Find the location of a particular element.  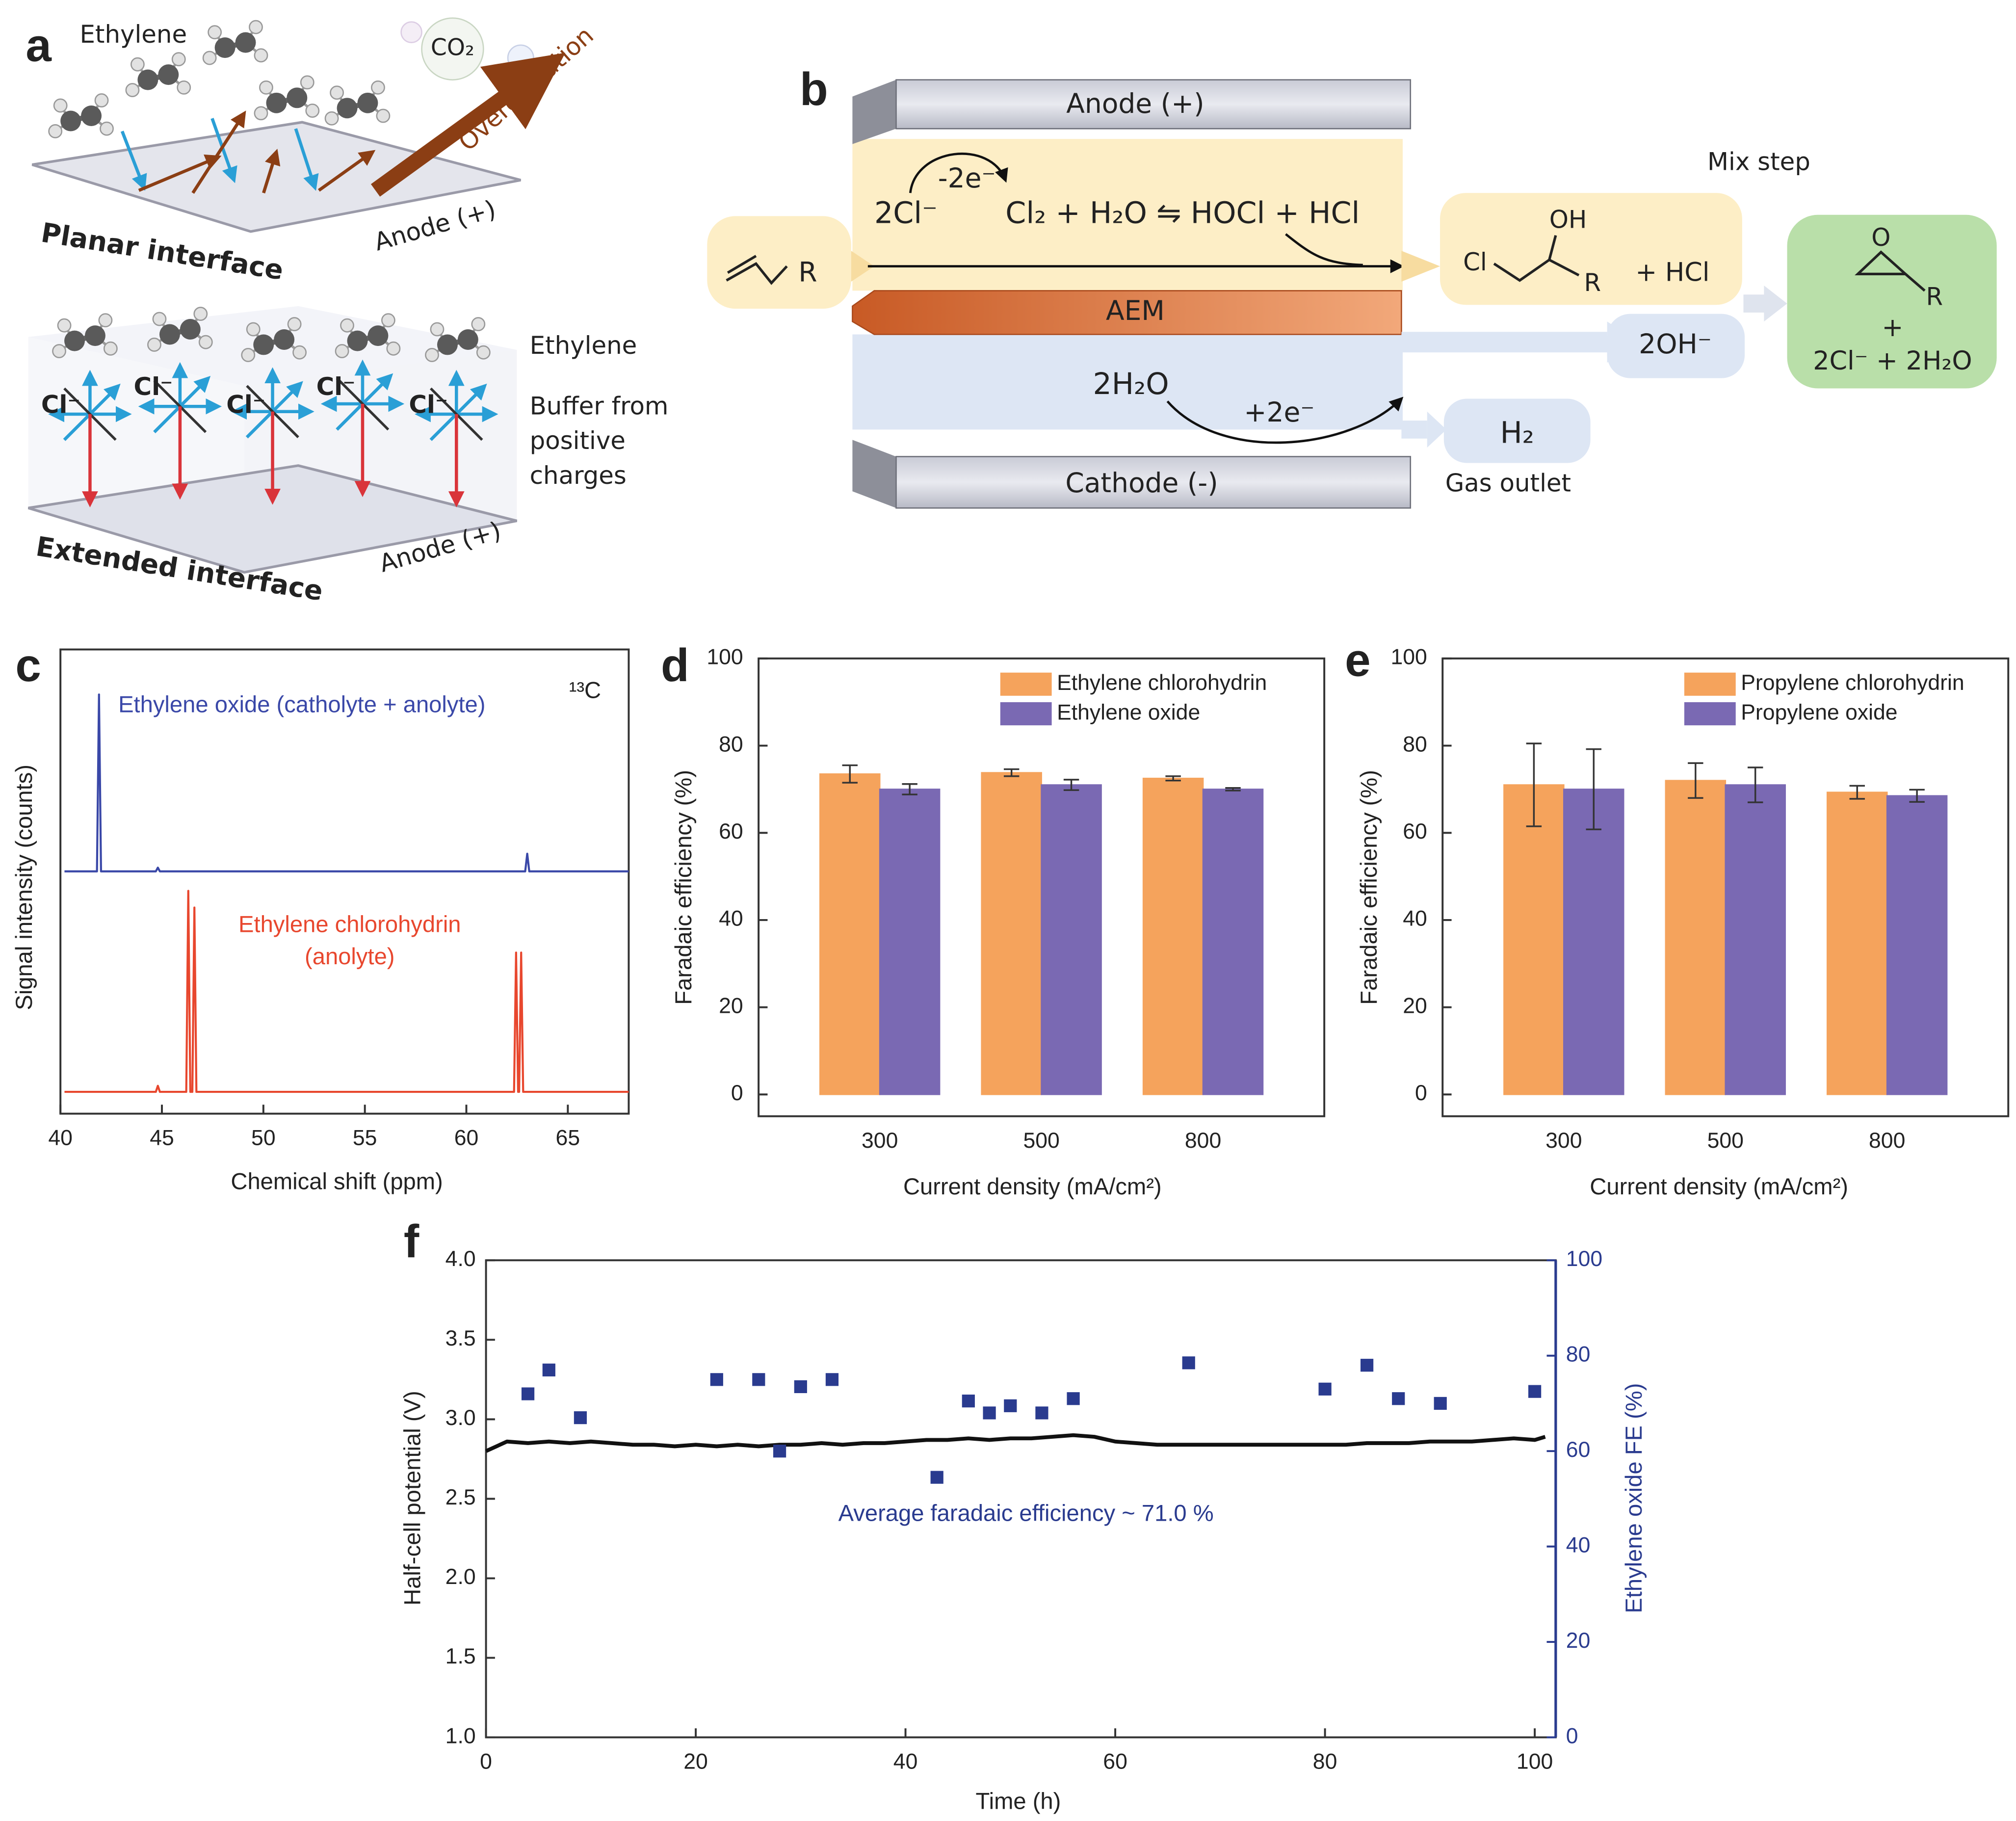

annotation: Ethylene oxide (catholyte + anolyte) is located at coordinates (302, 704).